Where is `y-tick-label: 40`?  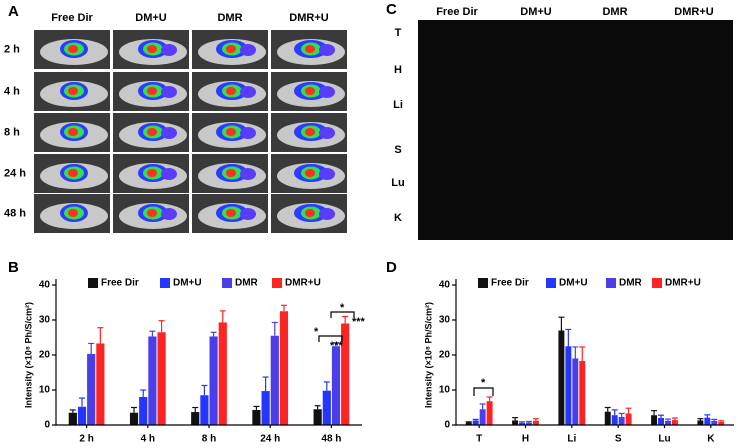
y-tick-label: 40 is located at coordinates (45, 285).